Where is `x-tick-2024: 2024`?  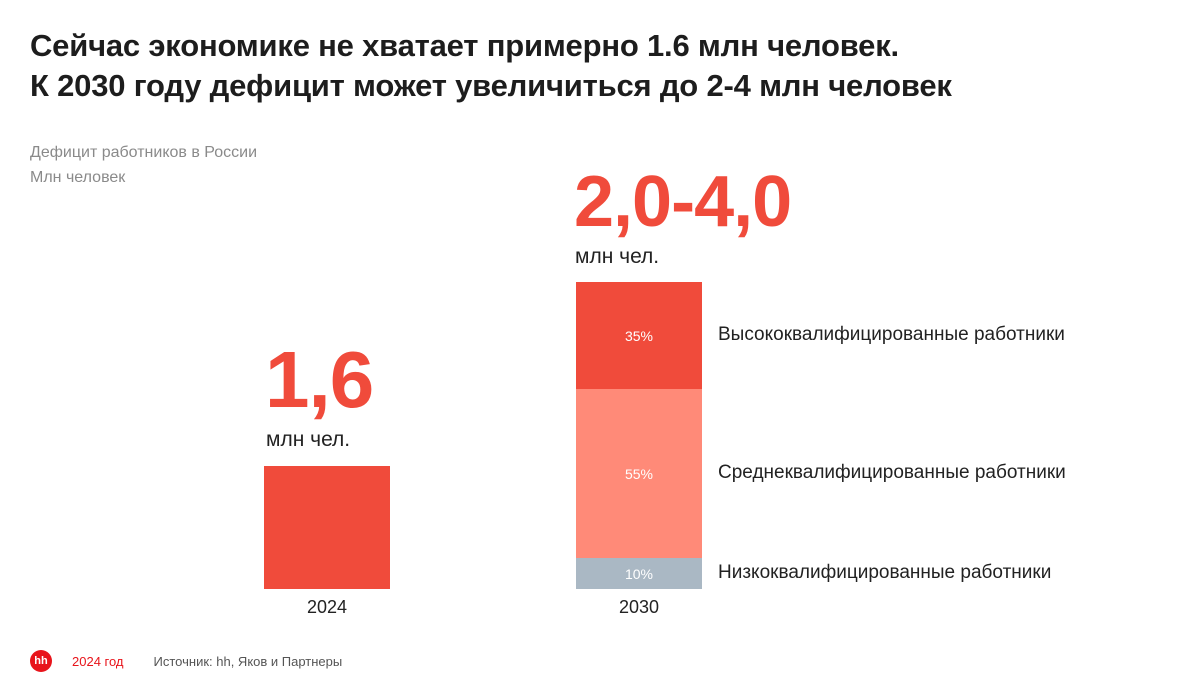 x-tick-2024: 2024 is located at coordinates (327, 607).